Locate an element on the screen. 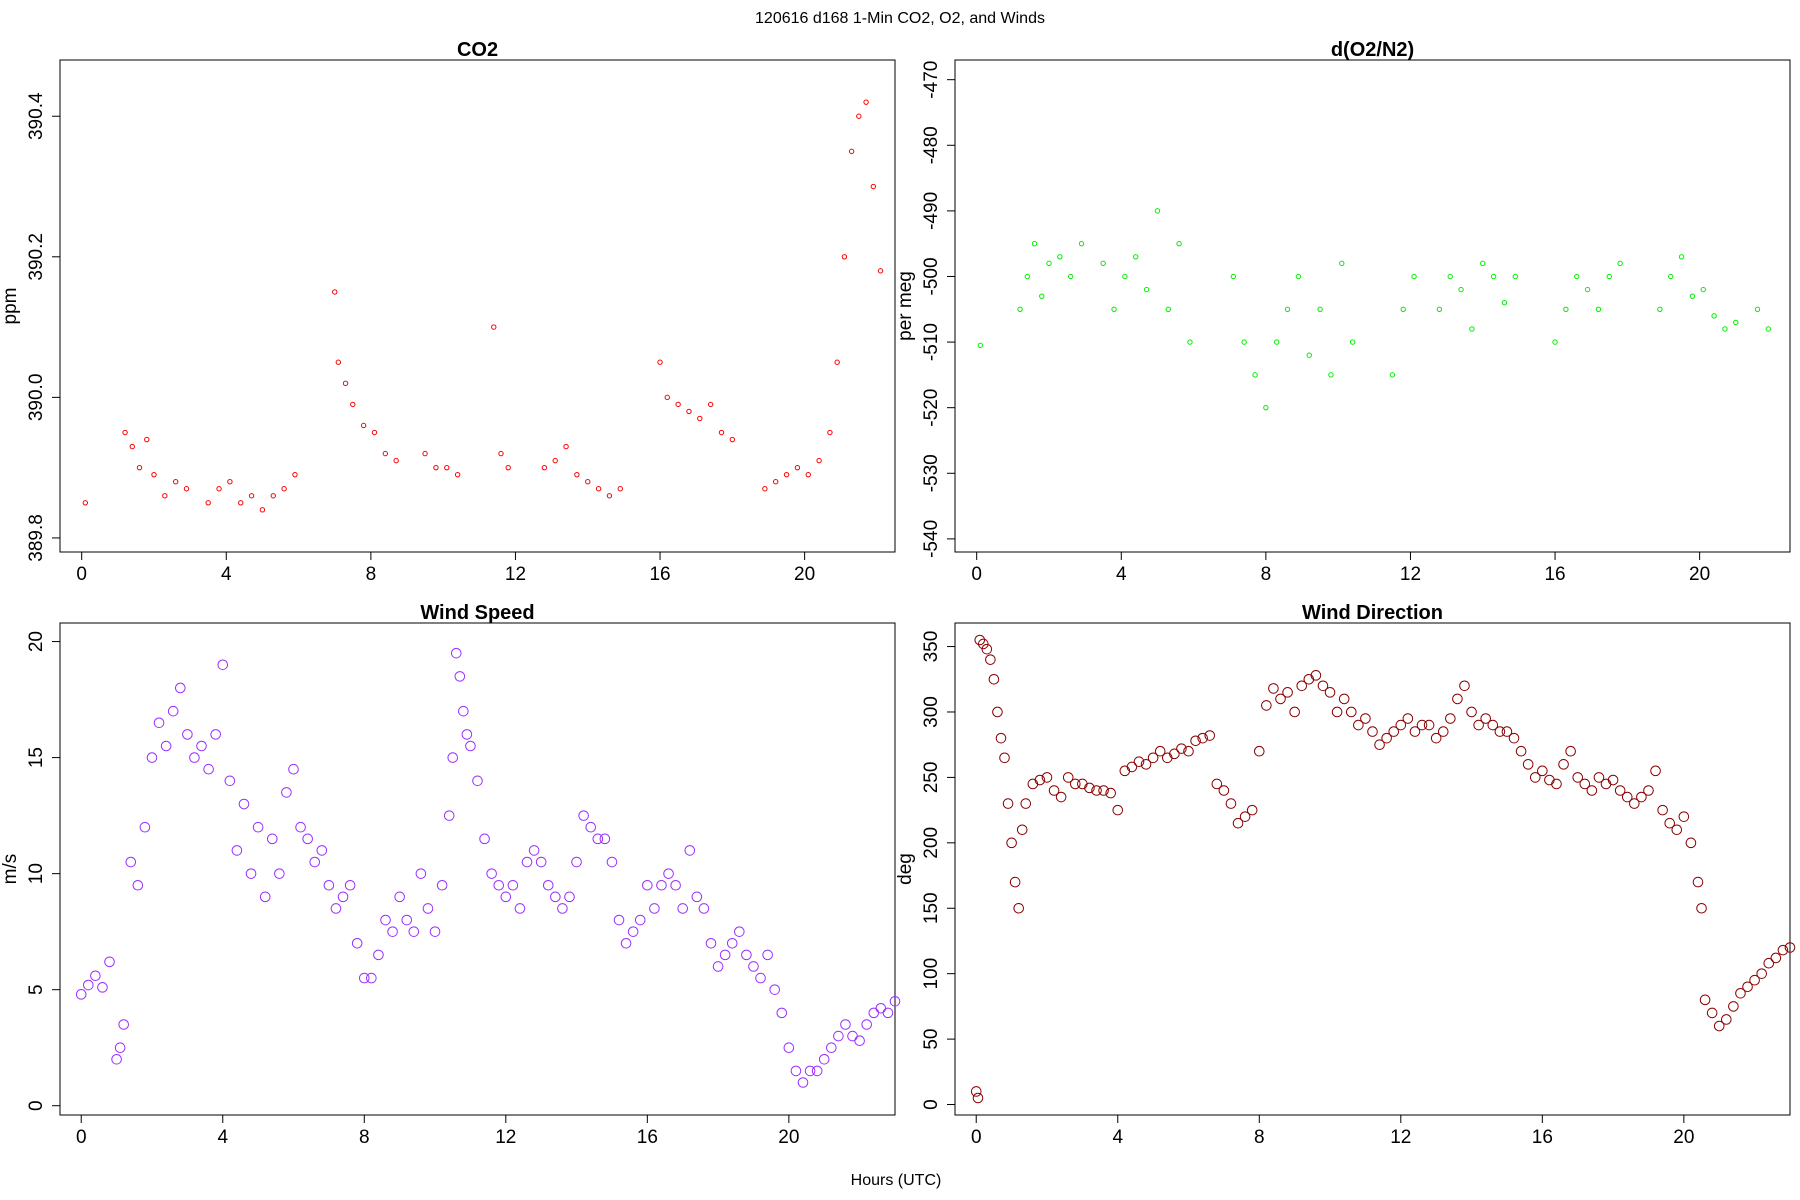  y-tick-label: 390.2 is located at coordinates (36, 257).